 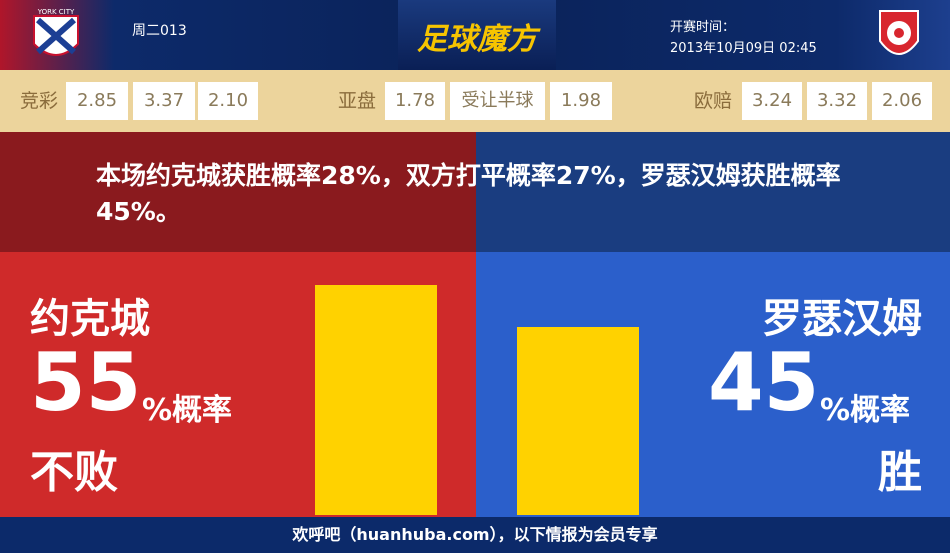 What do you see at coordinates (837, 101) in the screenshot?
I see `odds-value: 3.32` at bounding box center [837, 101].